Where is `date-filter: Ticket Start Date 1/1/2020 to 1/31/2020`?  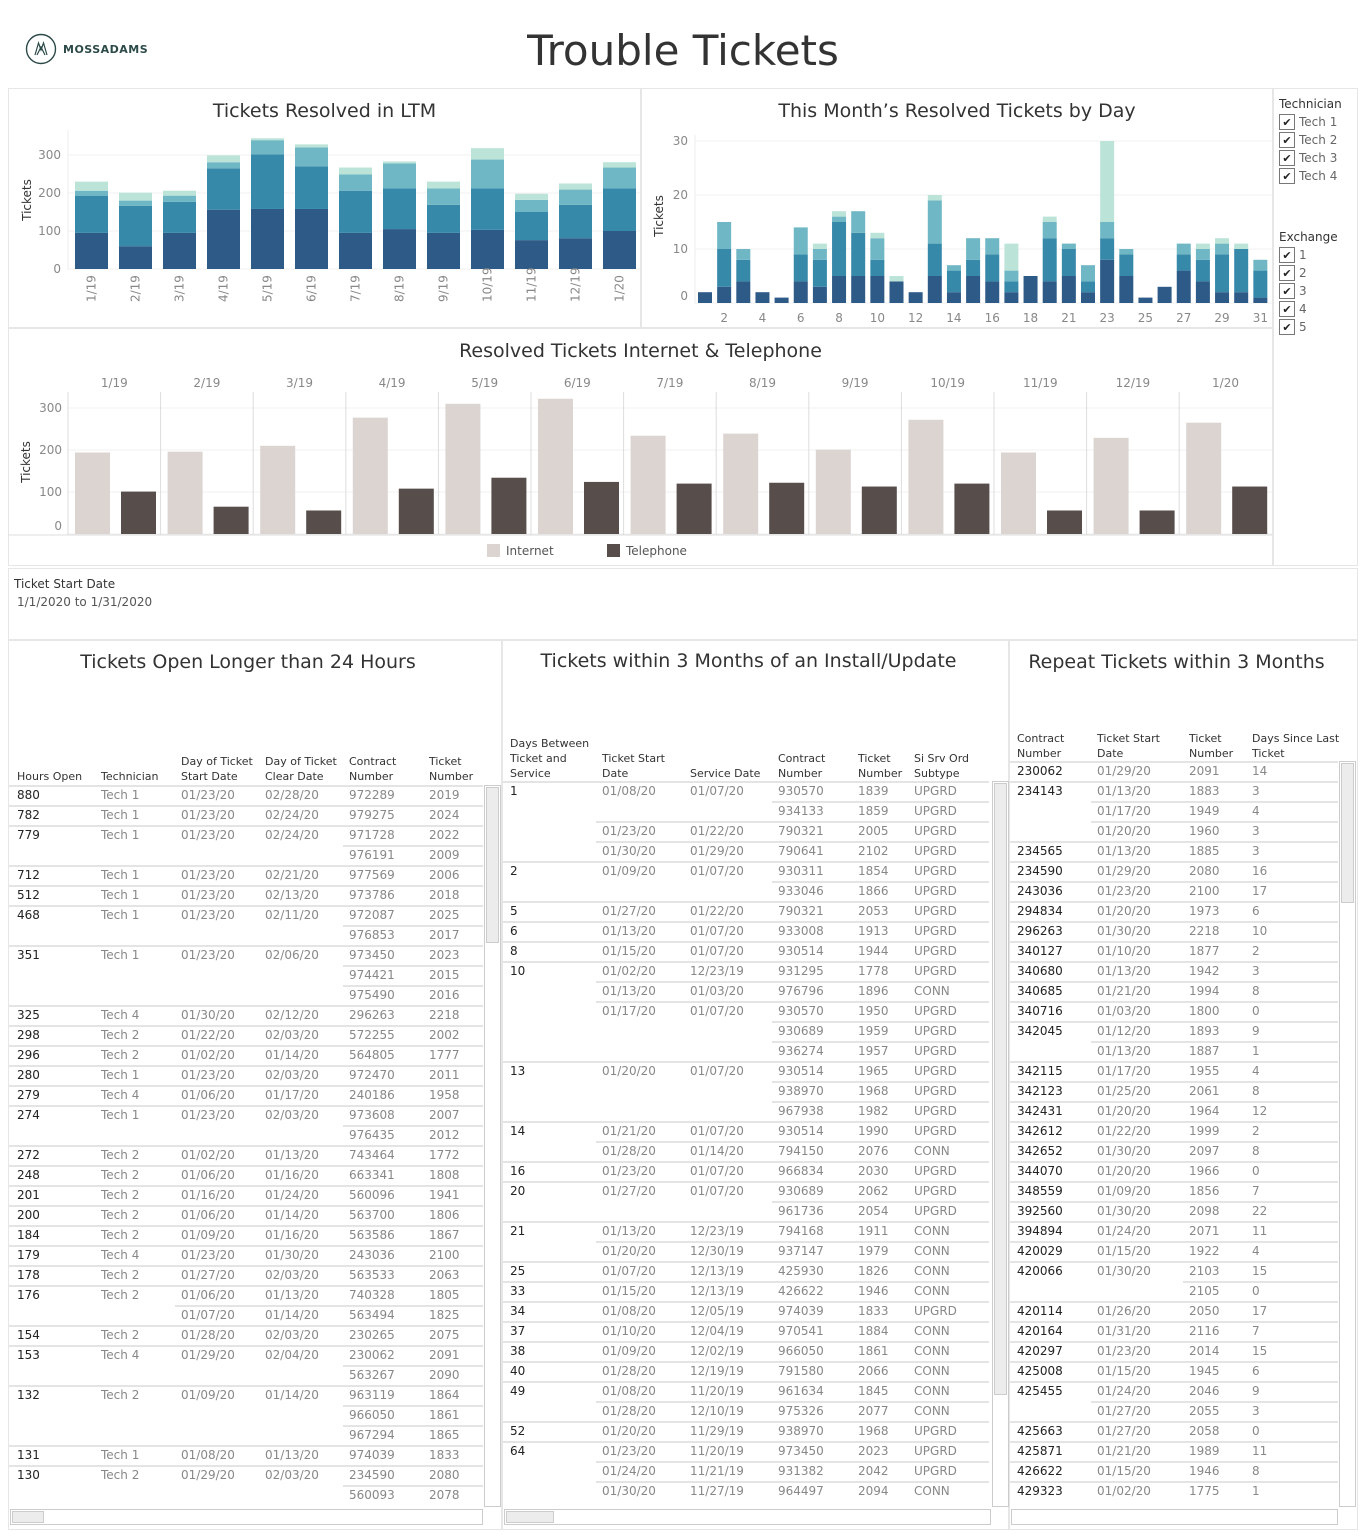 date-filter: Ticket Start Date 1/1/2020 to 1/31/2020 is located at coordinates (683, 604).